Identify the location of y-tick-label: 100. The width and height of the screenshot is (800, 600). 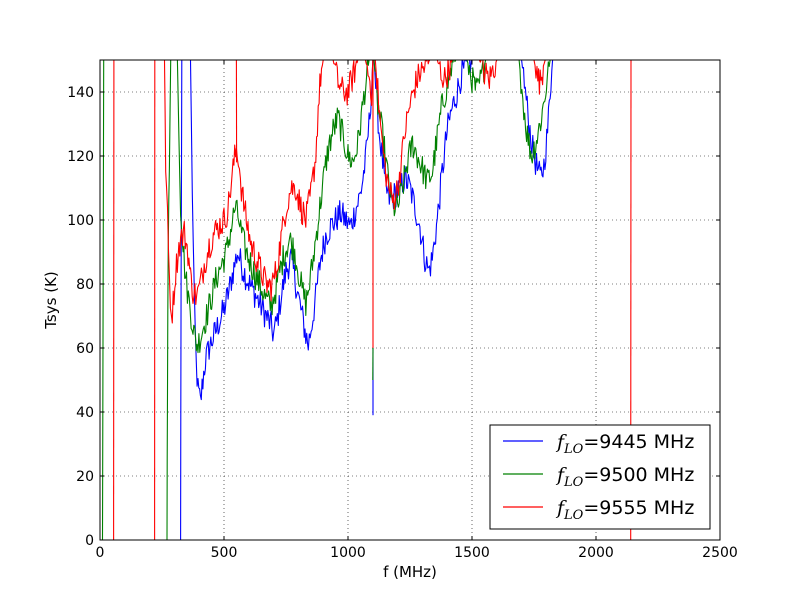
(80, 221).